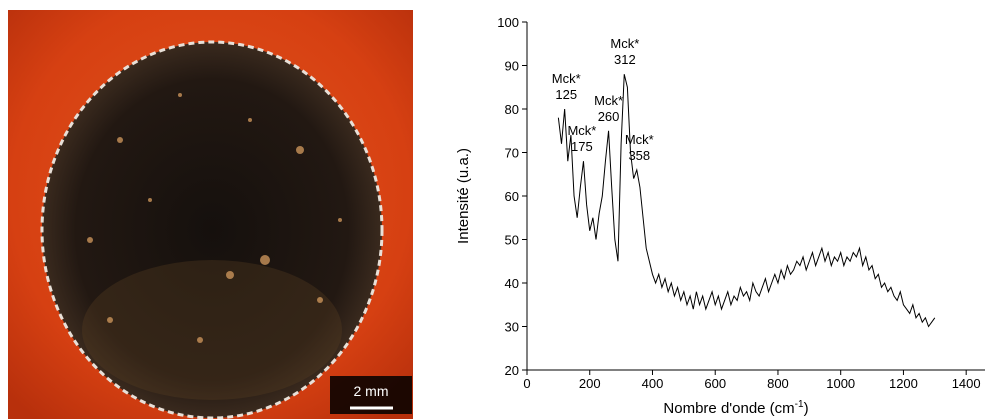 Image resolution: width=986 pixels, height=419 pixels. What do you see at coordinates (512, 283) in the screenshot?
I see `y-tick-label: 40` at bounding box center [512, 283].